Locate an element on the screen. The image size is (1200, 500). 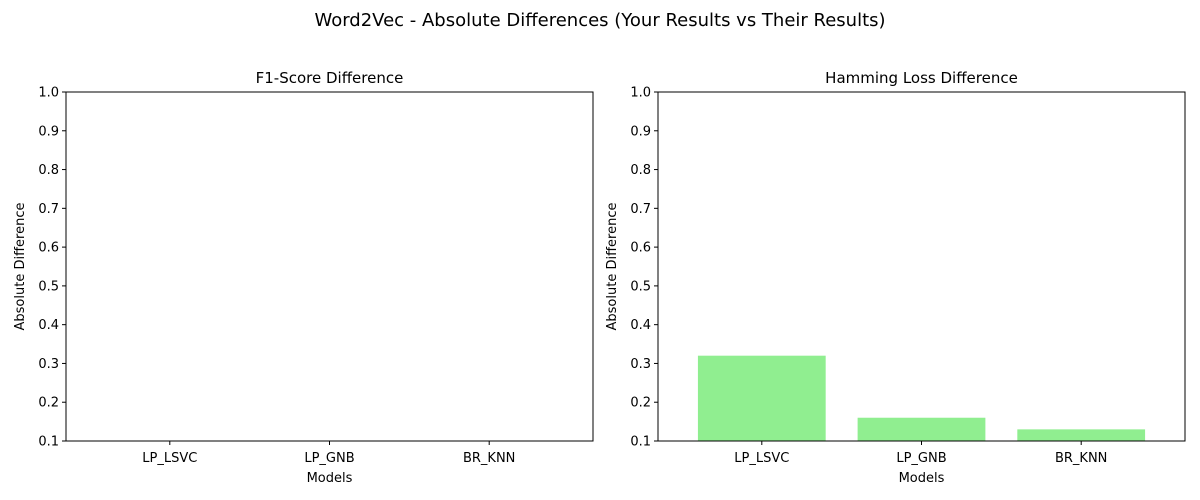
hamming-x-axis-label: Models is located at coordinates (922, 478).